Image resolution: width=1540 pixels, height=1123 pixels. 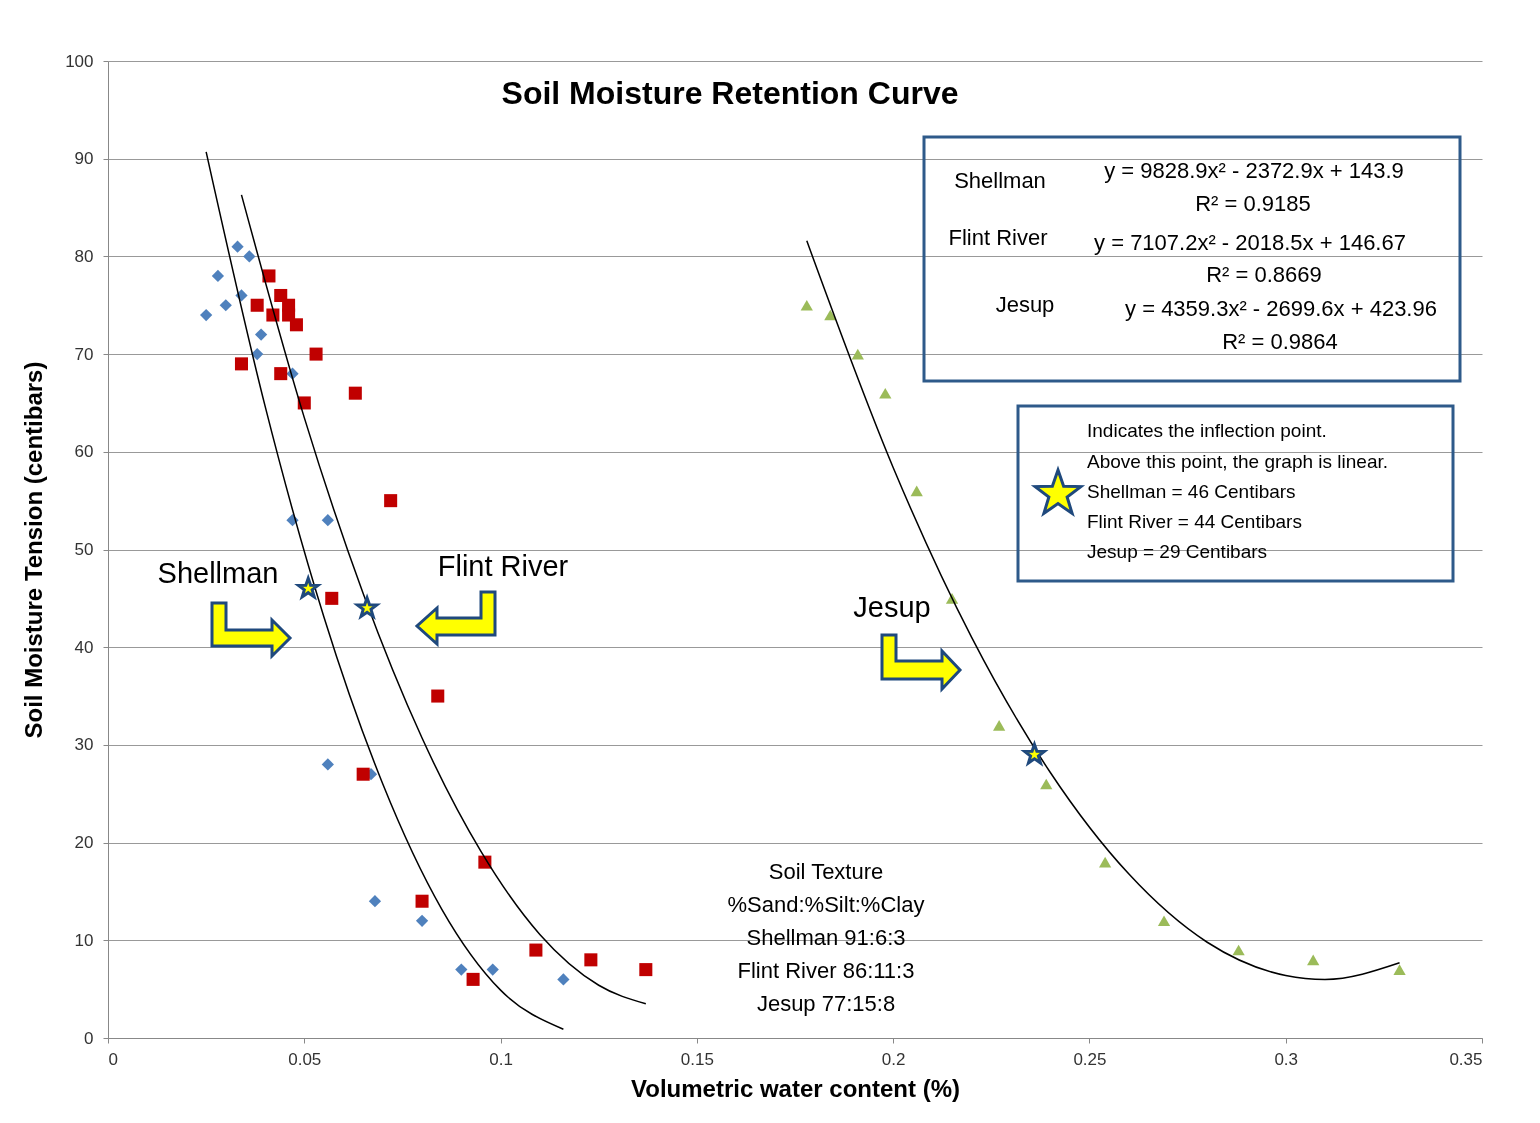 What do you see at coordinates (697, 1059) in the screenshot?
I see `x-tick-label: 0.15` at bounding box center [697, 1059].